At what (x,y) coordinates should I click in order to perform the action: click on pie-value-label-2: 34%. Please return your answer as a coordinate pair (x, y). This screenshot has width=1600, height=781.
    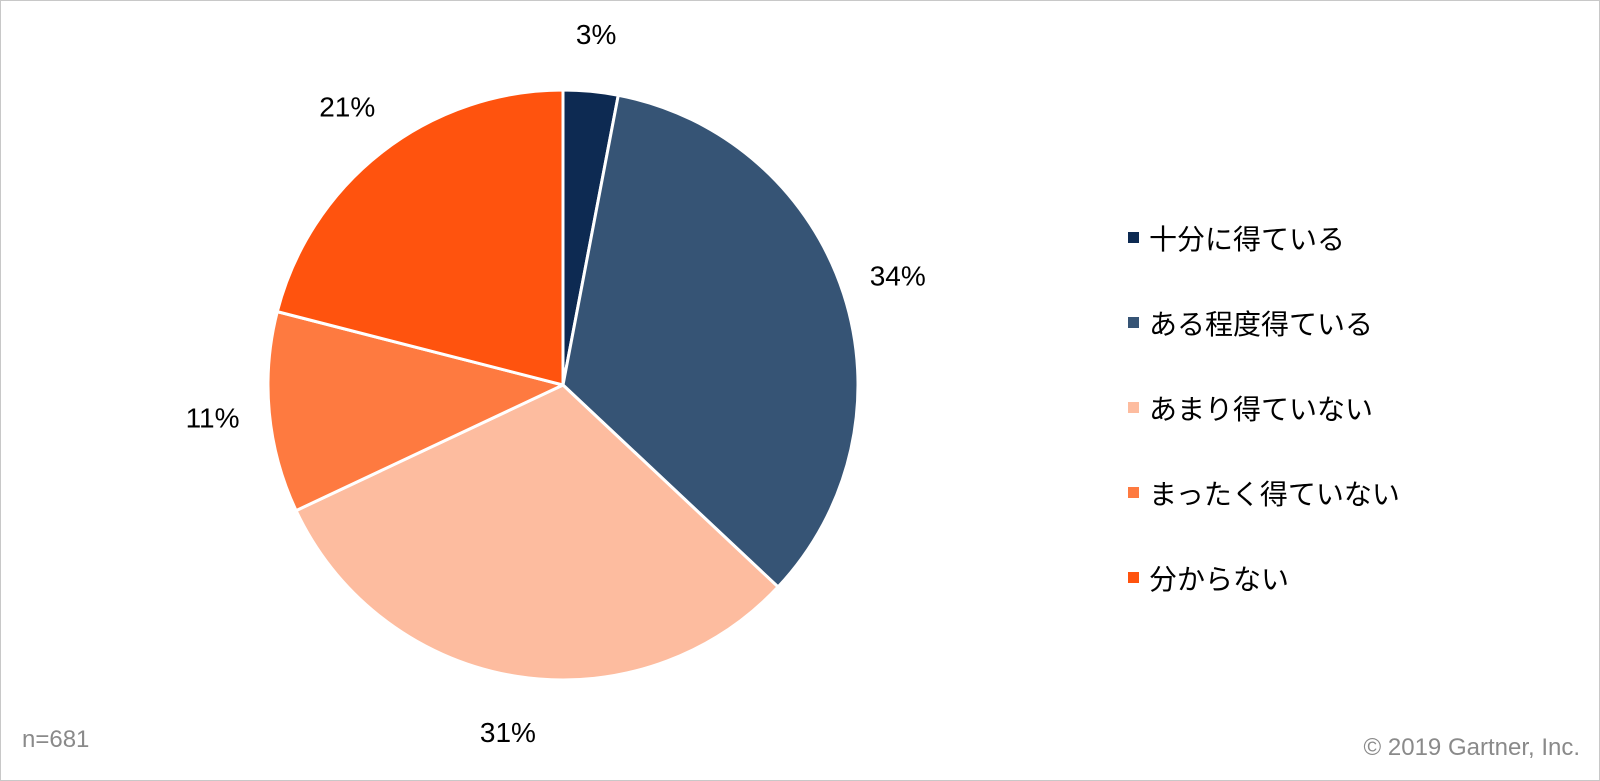
    Looking at the image, I should click on (898, 276).